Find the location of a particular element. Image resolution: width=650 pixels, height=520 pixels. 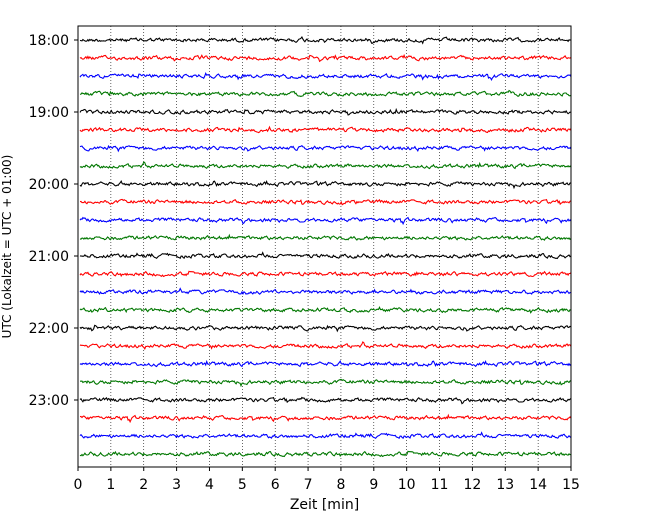

x-tick-label-13: 13 is located at coordinates (505, 485).